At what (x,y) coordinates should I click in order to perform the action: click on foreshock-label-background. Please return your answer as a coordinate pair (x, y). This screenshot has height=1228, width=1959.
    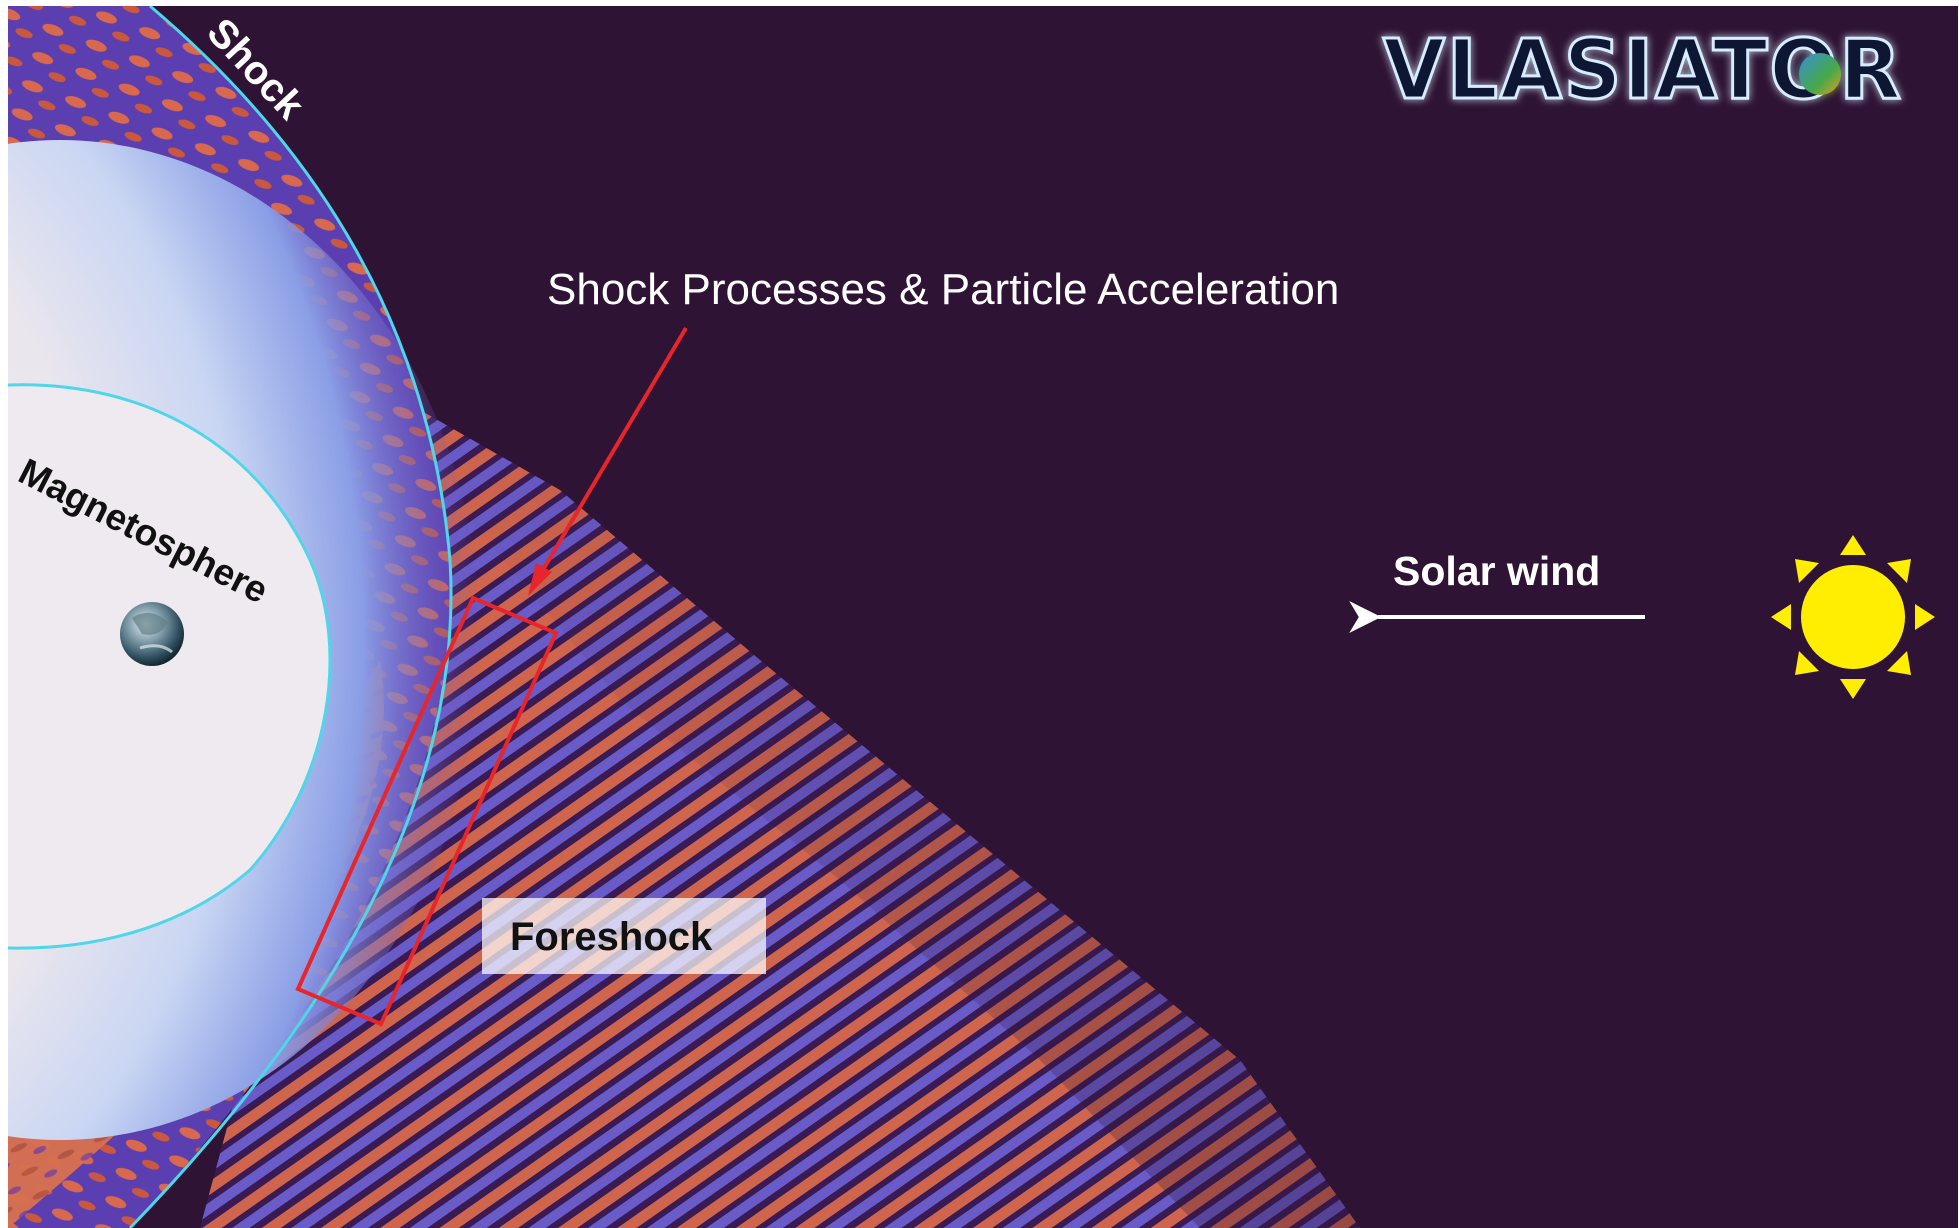
    Looking at the image, I should click on (624, 936).